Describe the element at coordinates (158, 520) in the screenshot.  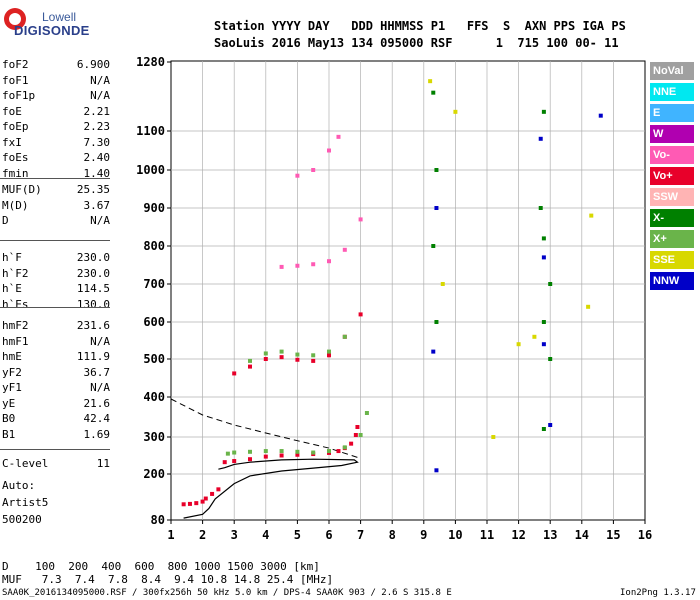
I see `y-tick-label: 80` at that location.